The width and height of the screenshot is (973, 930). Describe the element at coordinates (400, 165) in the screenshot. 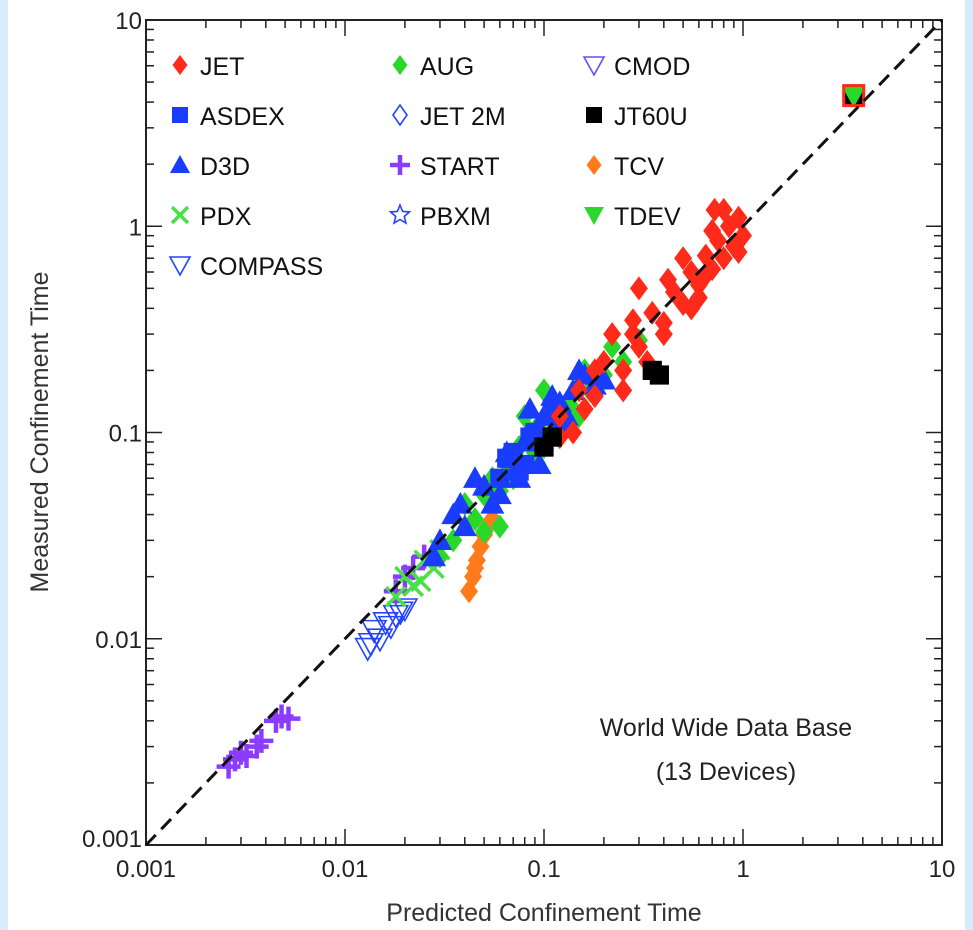

I see `legend-marker-start` at that location.